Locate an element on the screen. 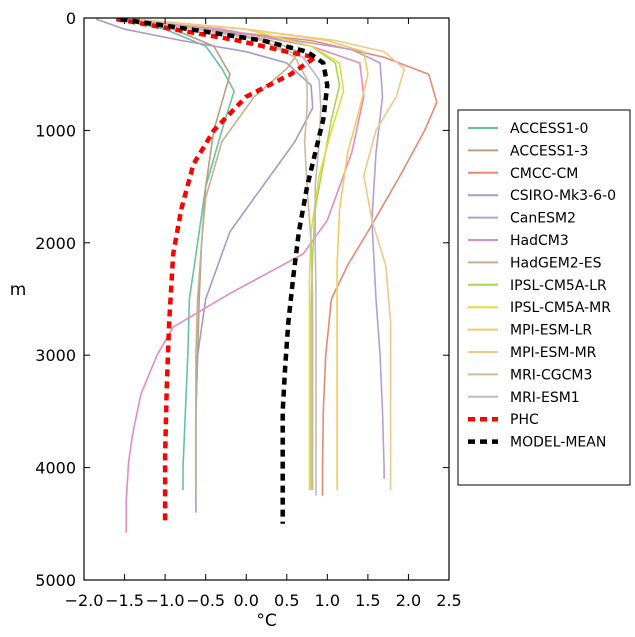 Image resolution: width=635 pixels, height=637 pixels. x-tick-label: 1.0 is located at coordinates (327, 600).